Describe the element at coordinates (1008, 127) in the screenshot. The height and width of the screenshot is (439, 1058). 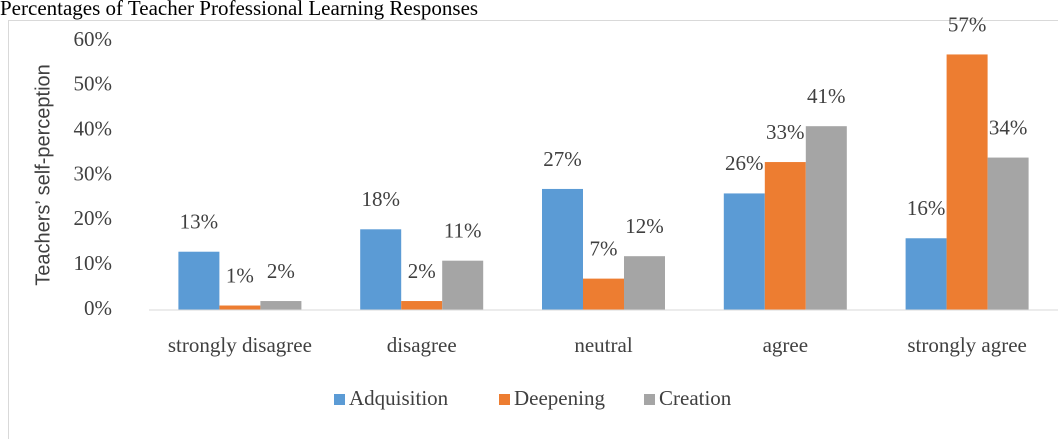
I see `data-label: 34%` at that location.